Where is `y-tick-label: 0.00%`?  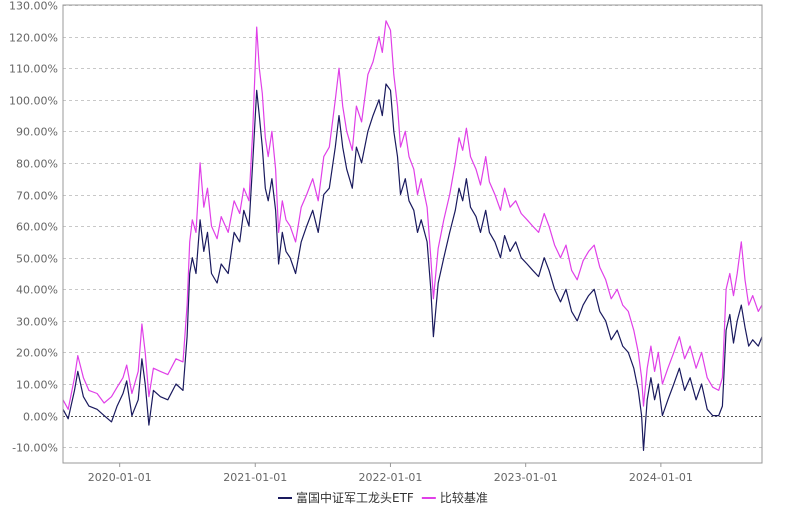
y-tick-label: 0.00% is located at coordinates (40, 417).